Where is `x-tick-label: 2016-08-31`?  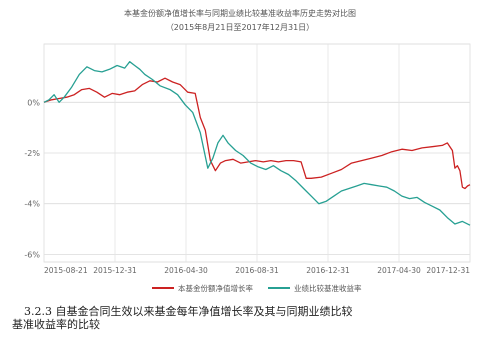
x-tick-label: 2016-08-31 is located at coordinates (257, 270).